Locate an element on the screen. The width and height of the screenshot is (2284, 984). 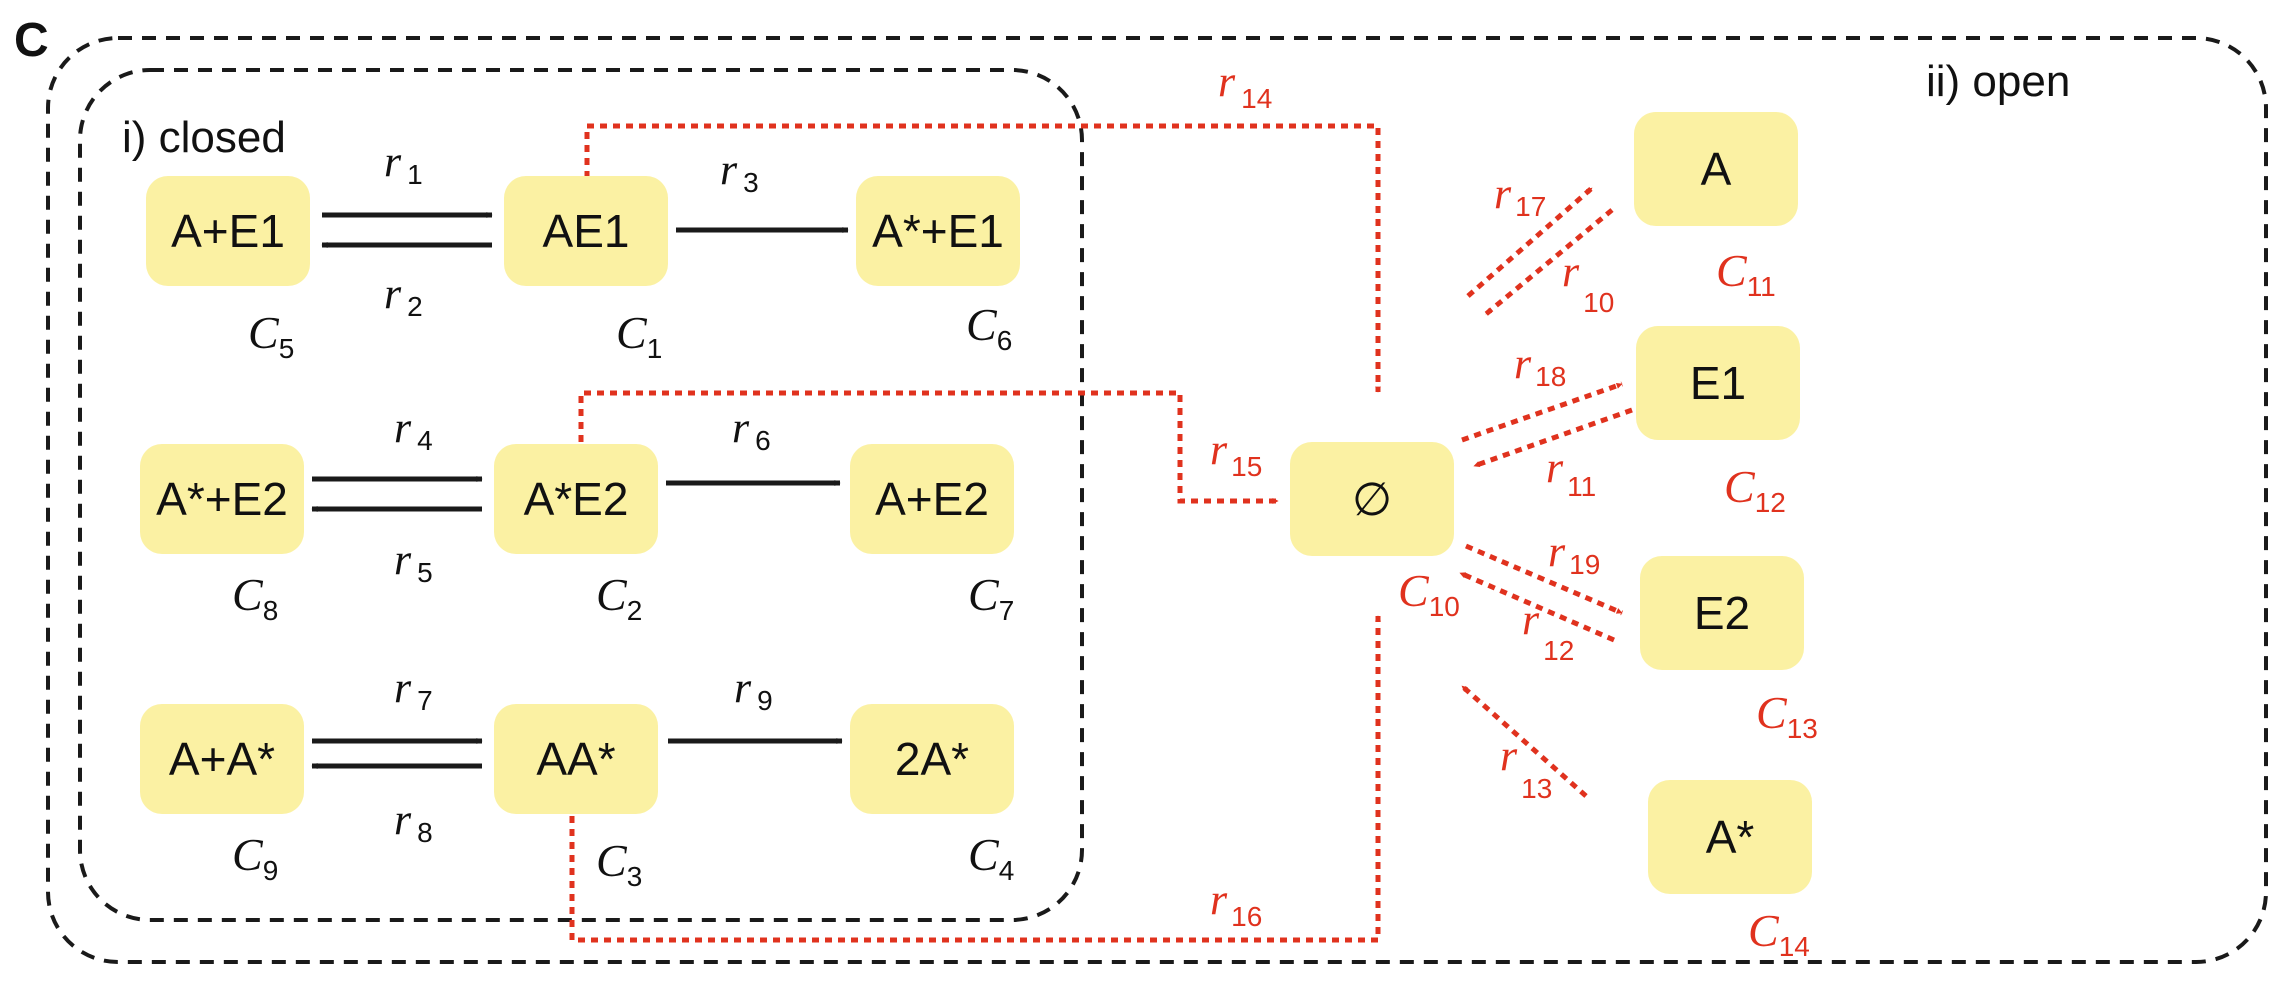
arrow-r12 is located at coordinates (1537, 606).